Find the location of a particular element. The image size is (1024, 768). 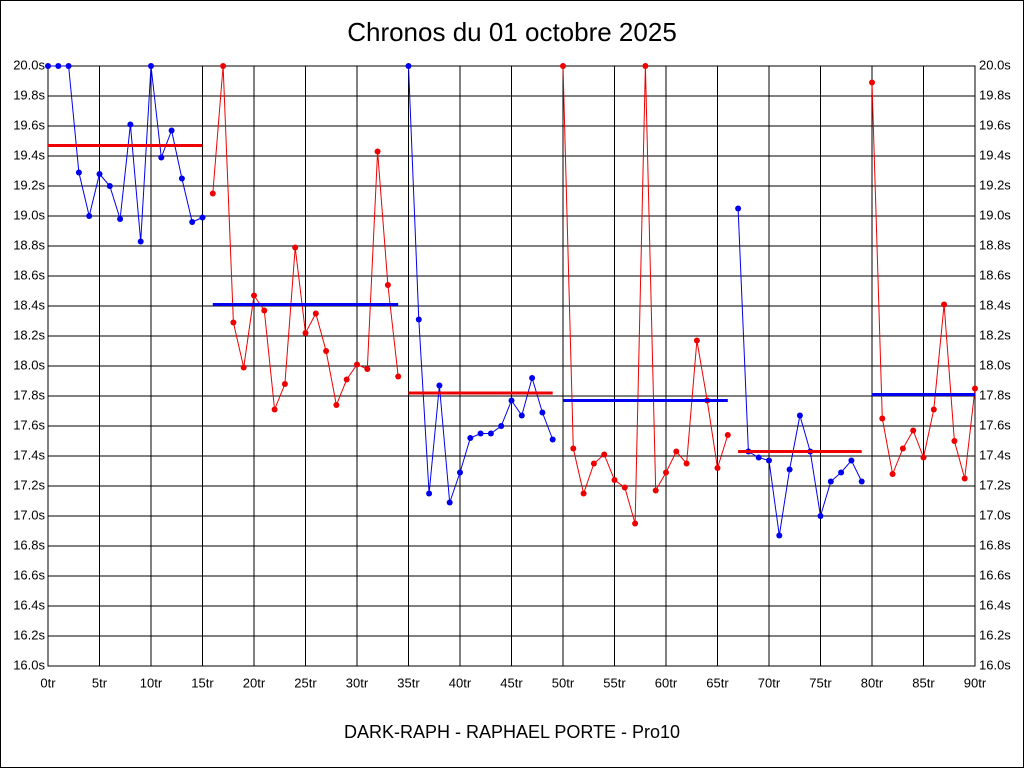

y-tick-label-right: 18.6s is located at coordinates (995, 274).